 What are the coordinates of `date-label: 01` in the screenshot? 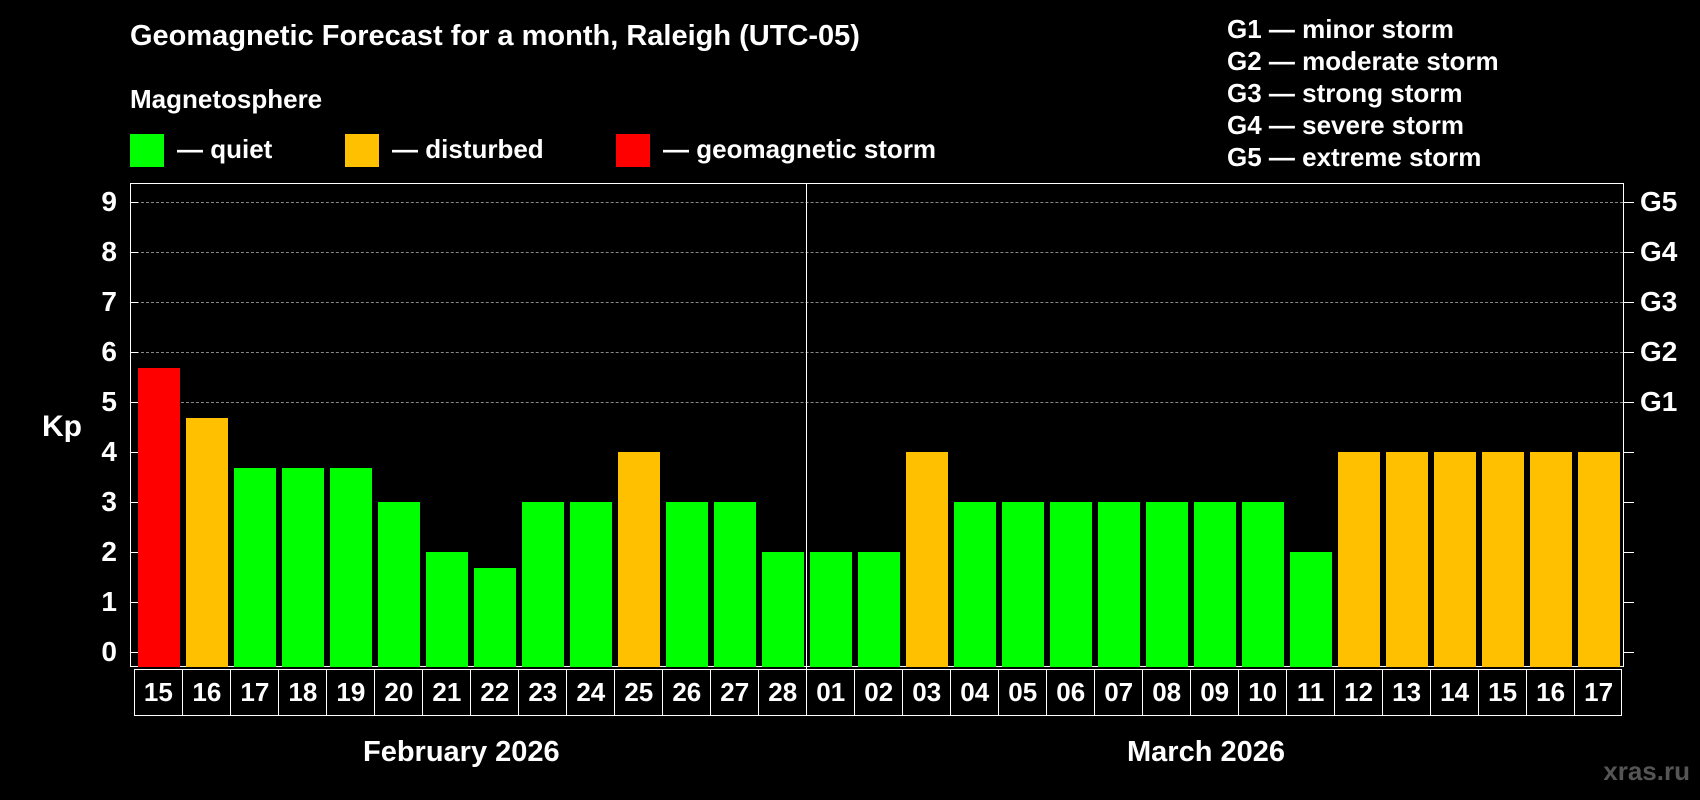 It's located at (830, 692).